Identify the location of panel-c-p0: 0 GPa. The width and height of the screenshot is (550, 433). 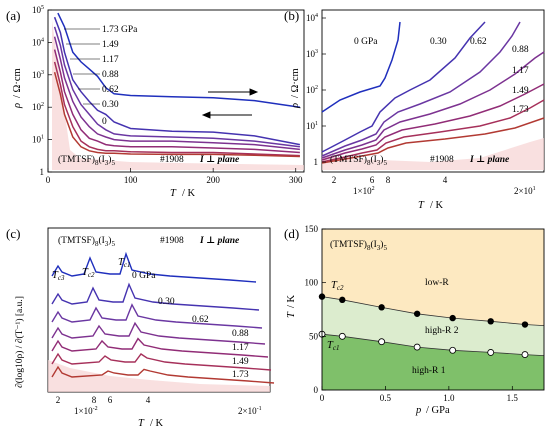
(144, 276).